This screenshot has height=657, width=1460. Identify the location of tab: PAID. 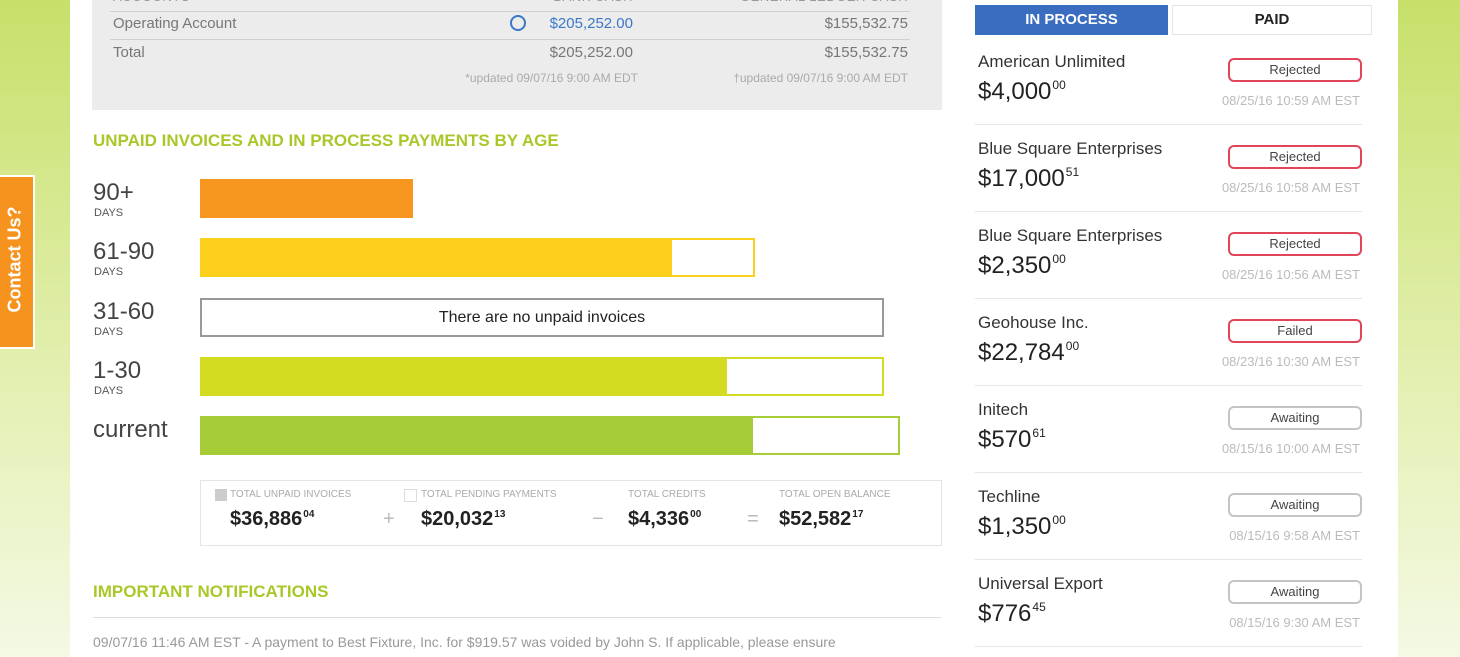
(1272, 20).